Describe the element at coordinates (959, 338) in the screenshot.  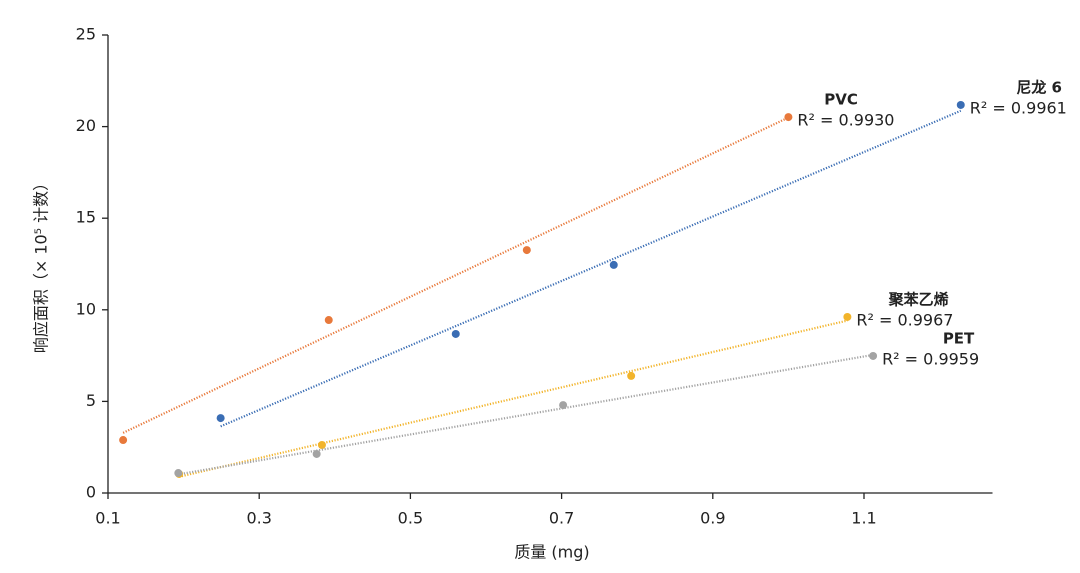
I see `series-label: PET` at that location.